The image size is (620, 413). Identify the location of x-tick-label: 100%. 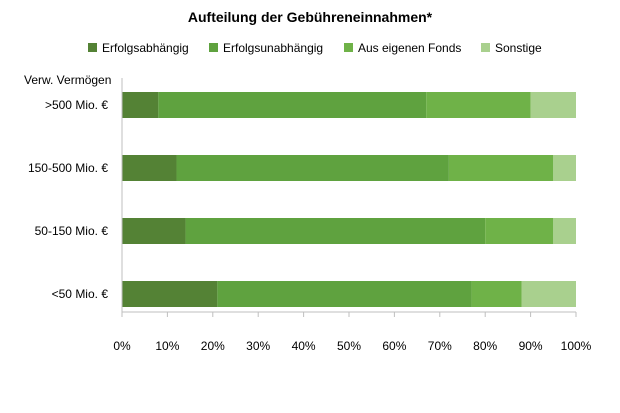
(576, 346).